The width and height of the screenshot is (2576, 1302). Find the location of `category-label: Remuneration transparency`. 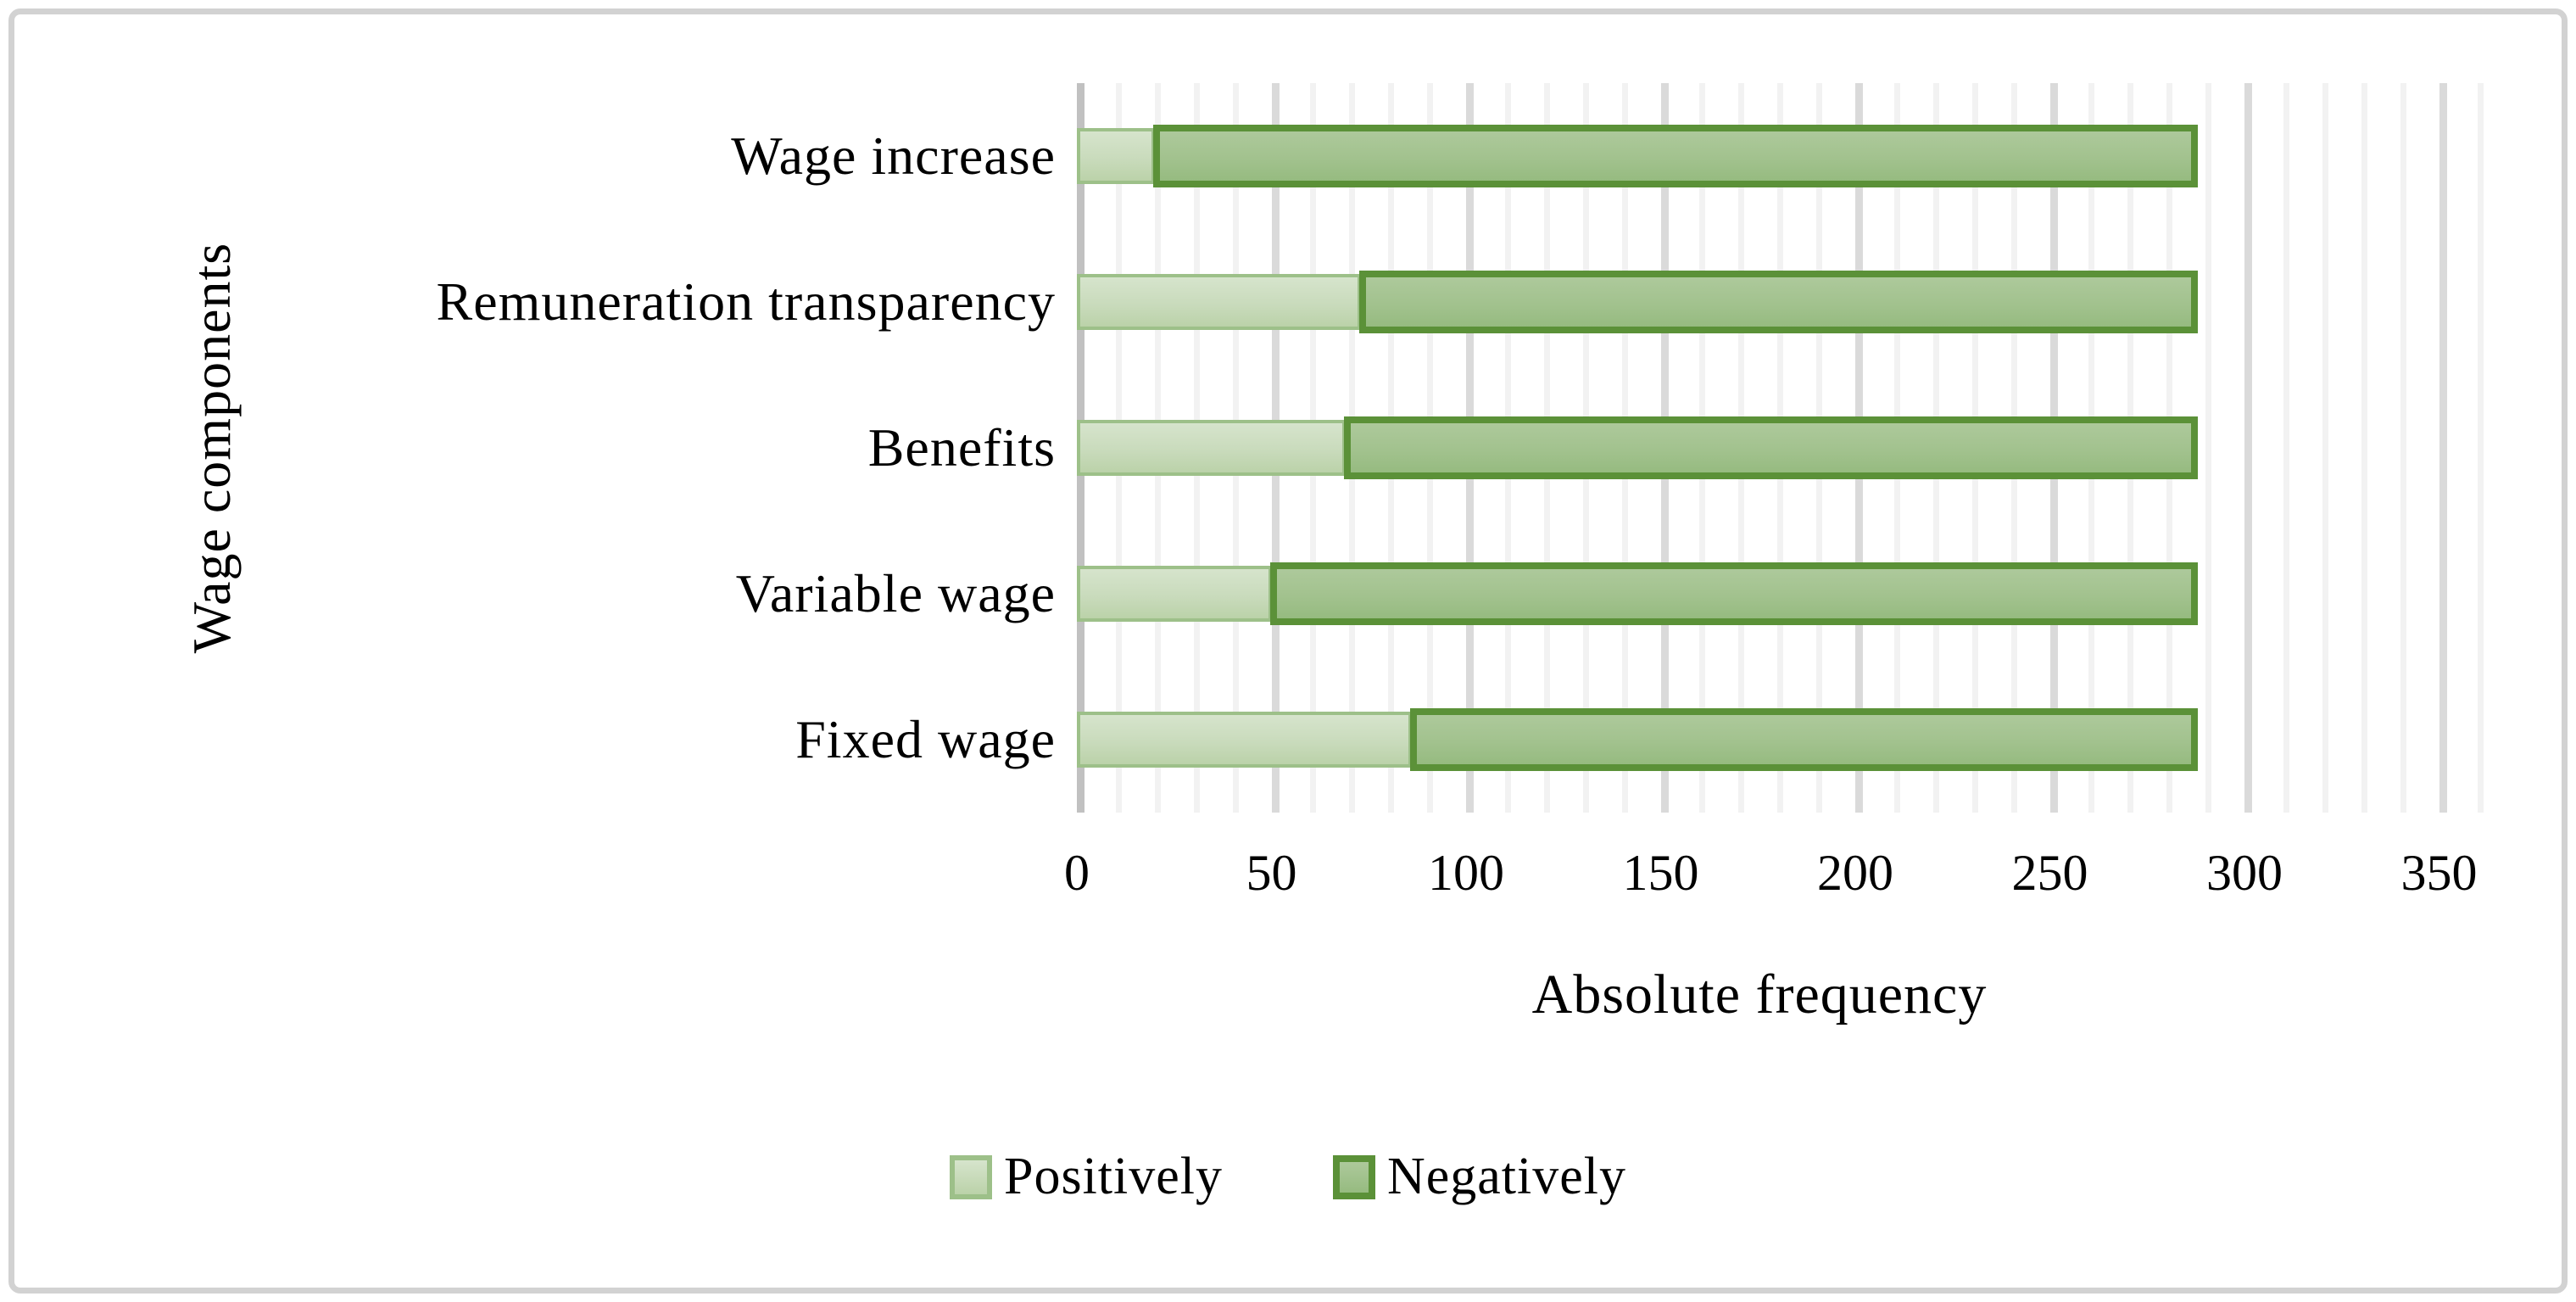

category-label: Remuneration transparency is located at coordinates (746, 301).